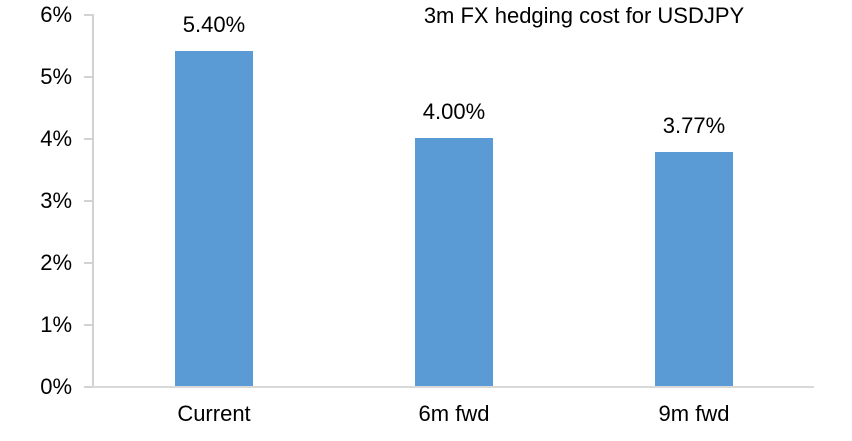 The image size is (852, 441). I want to click on y-tick-label: 6%, so click(56, 14).